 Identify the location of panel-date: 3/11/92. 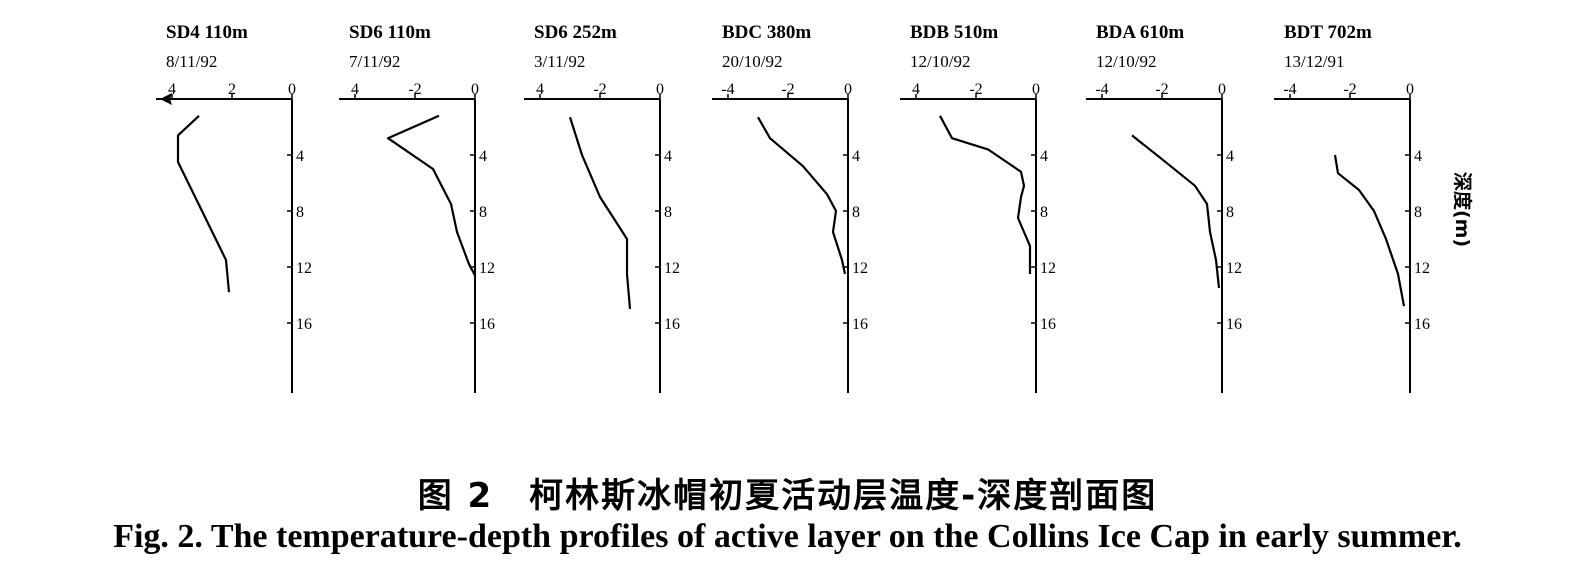
(559, 61).